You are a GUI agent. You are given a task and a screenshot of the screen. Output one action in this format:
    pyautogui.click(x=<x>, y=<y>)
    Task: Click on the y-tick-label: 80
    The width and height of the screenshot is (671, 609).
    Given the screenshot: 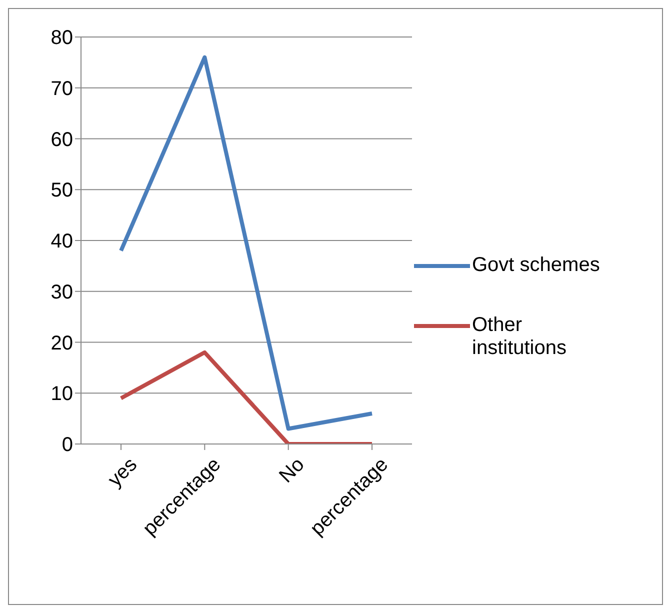 What is the action you would take?
    pyautogui.click(x=61, y=38)
    